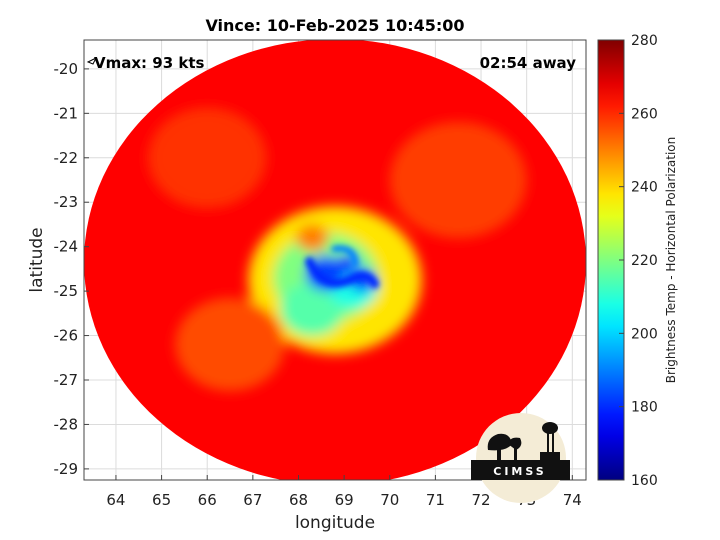 Image resolution: width=720 pixels, height=540 pixels. I want to click on vmax-annotation: Vmax: 93 kts, so click(145, 63).